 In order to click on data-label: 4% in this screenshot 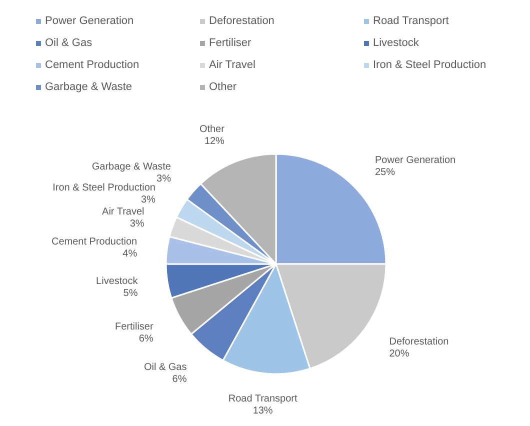, I will do `click(130, 254)`.